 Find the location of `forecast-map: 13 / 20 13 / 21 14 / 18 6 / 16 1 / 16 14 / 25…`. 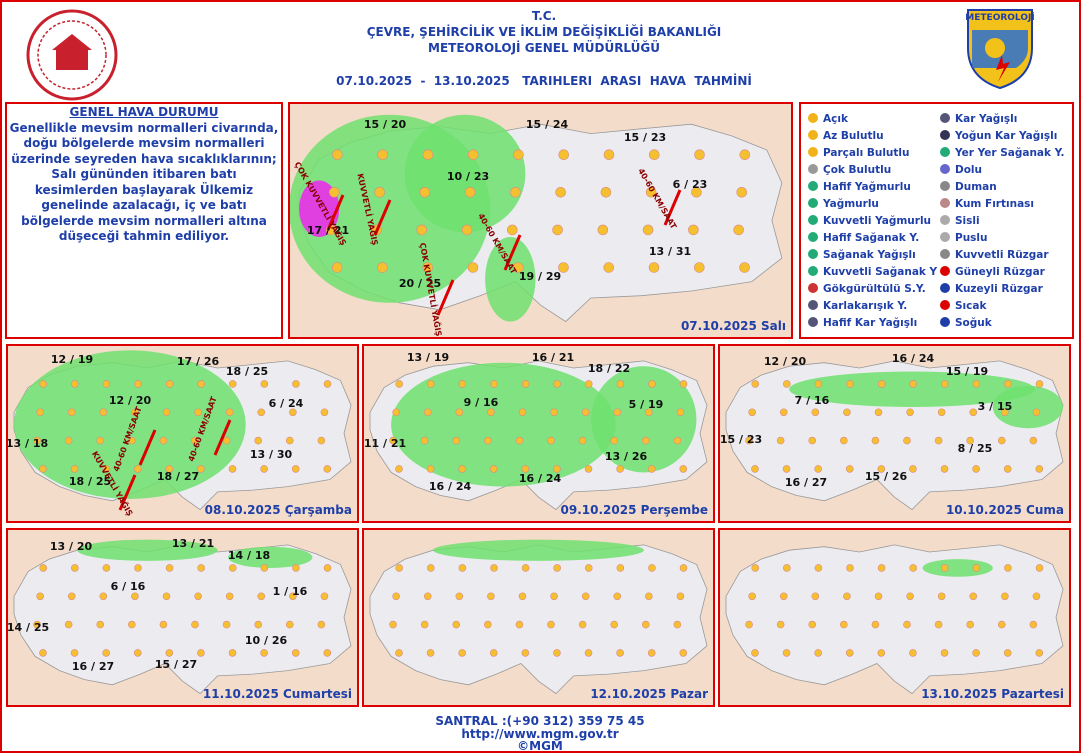

forecast-map: 13 / 20 13 / 21 14 / 18 6 / 16 1 / 16 14 / 25… is located at coordinates (182, 617).